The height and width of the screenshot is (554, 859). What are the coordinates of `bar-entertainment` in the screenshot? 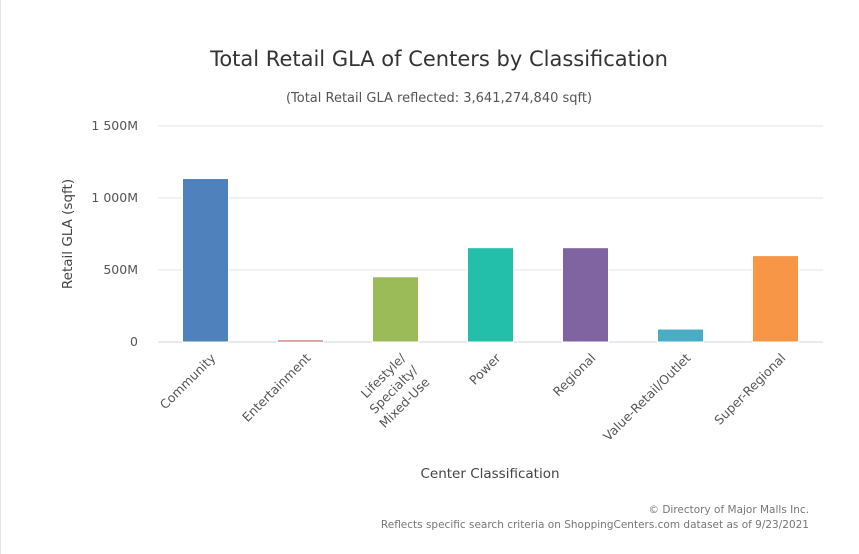 It's located at (300, 341).